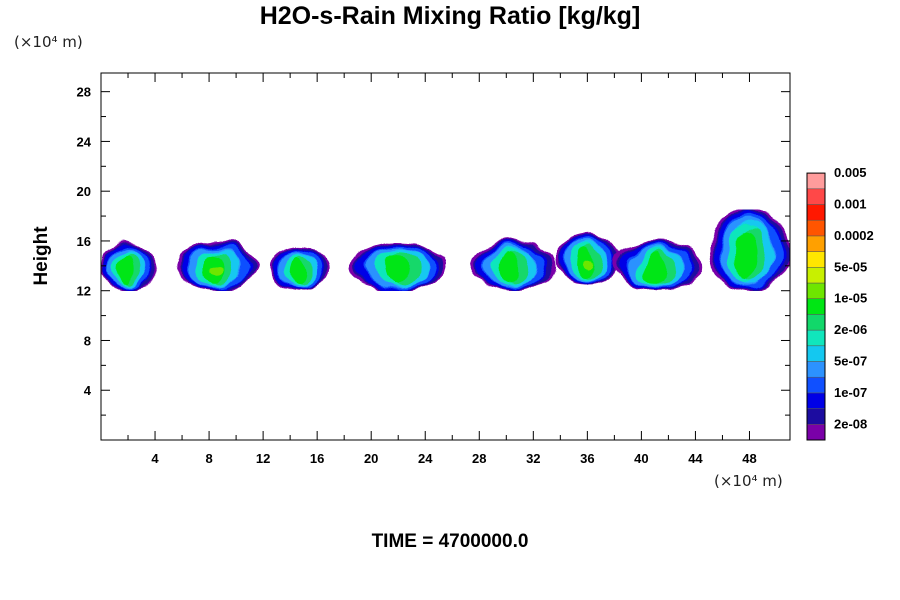 The image size is (900, 600). What do you see at coordinates (850, 392) in the screenshot?
I see `colorbar-label: 1e-07` at bounding box center [850, 392].